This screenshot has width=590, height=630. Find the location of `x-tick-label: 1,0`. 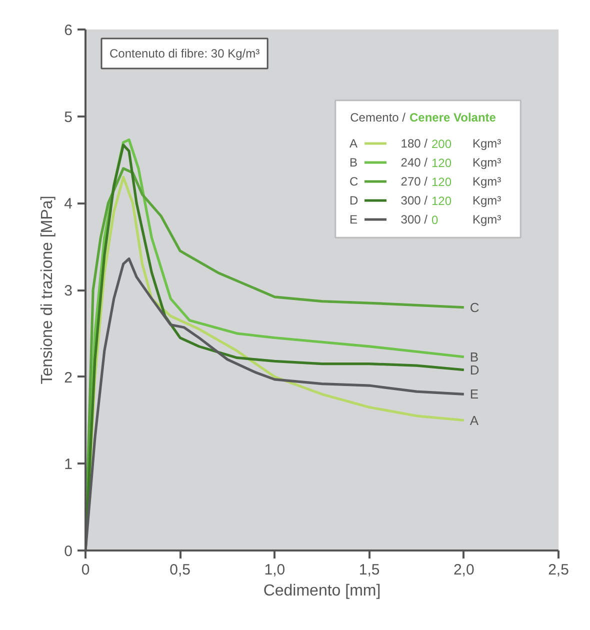

x-tick-label: 1,0 is located at coordinates (275, 570).